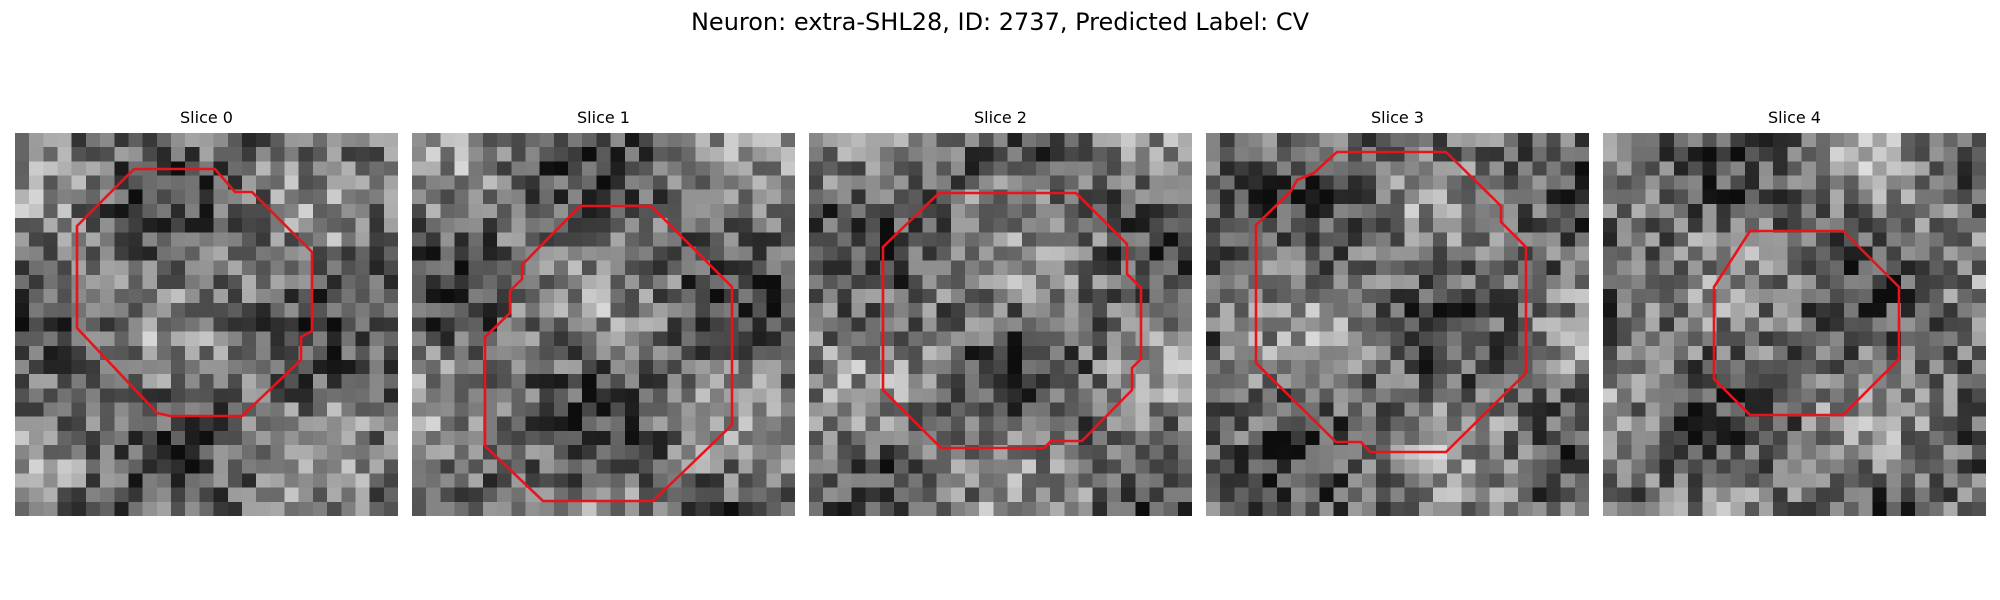 The height and width of the screenshot is (600, 2000). I want to click on slice-panel-3: Slice 3, so click(1397, 312).